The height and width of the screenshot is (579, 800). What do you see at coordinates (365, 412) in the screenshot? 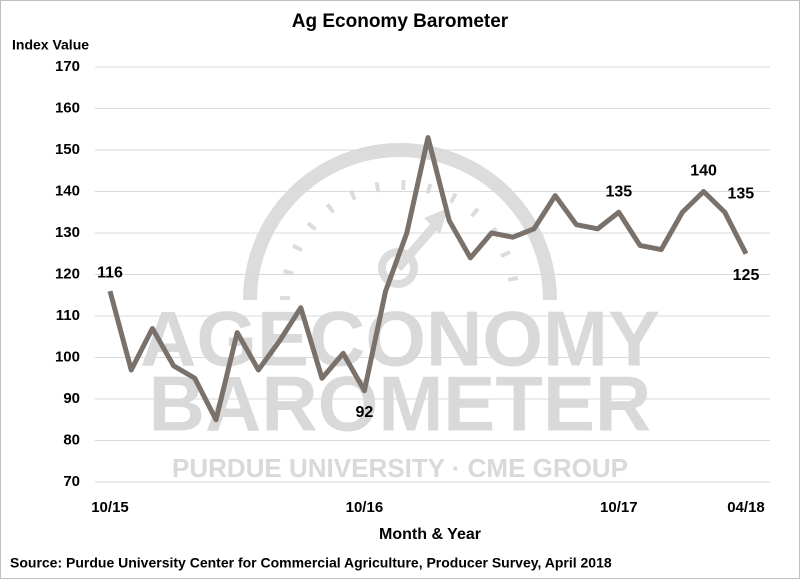
I see `value-label: 92` at bounding box center [365, 412].